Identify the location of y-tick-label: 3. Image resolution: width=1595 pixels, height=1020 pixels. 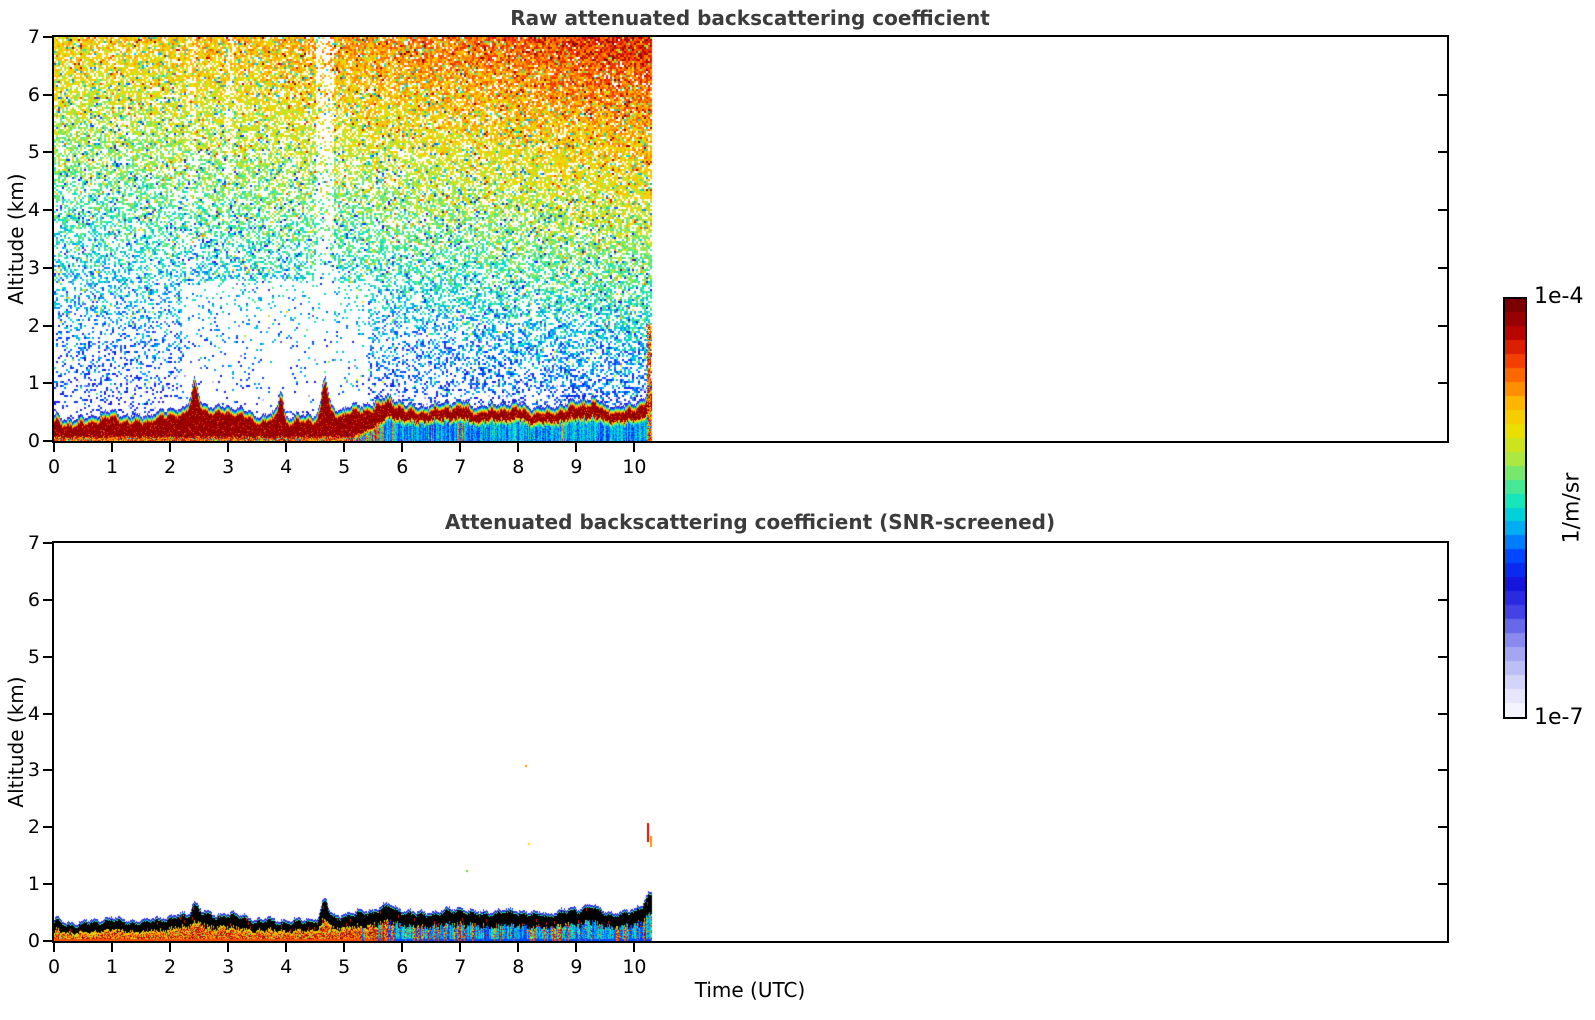
(33, 770).